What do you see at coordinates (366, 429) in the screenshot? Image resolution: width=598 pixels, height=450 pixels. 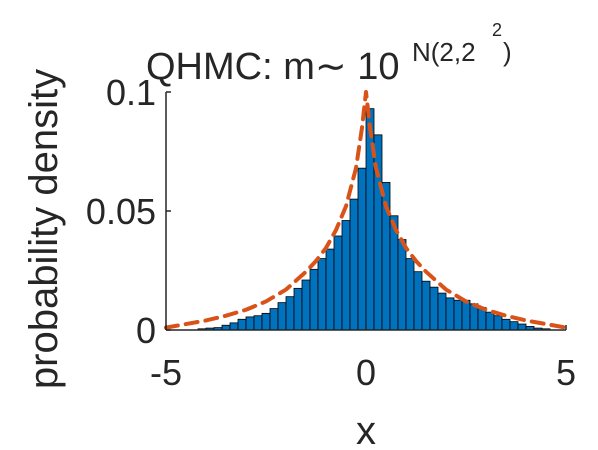 I see `x-axis-label: x` at bounding box center [366, 429].